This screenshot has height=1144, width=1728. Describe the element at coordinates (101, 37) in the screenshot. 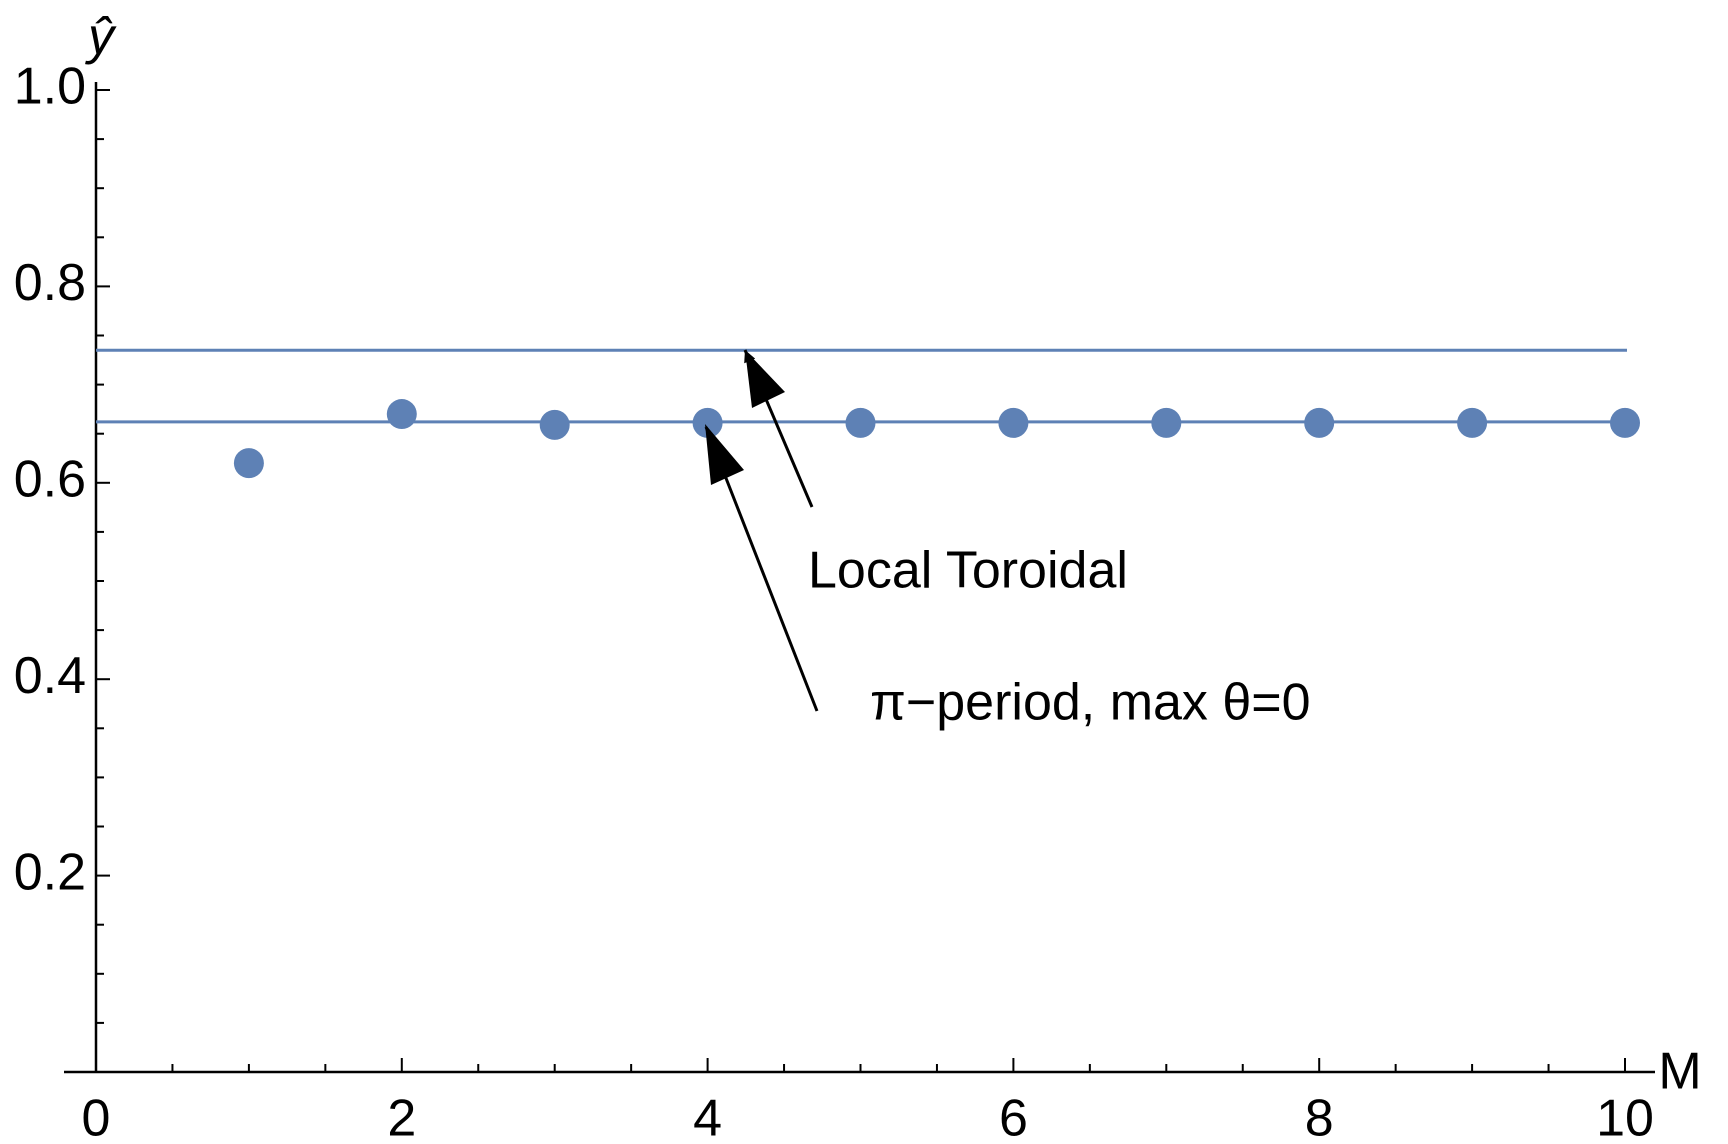

I see `y-axis-label: ŷ` at that location.